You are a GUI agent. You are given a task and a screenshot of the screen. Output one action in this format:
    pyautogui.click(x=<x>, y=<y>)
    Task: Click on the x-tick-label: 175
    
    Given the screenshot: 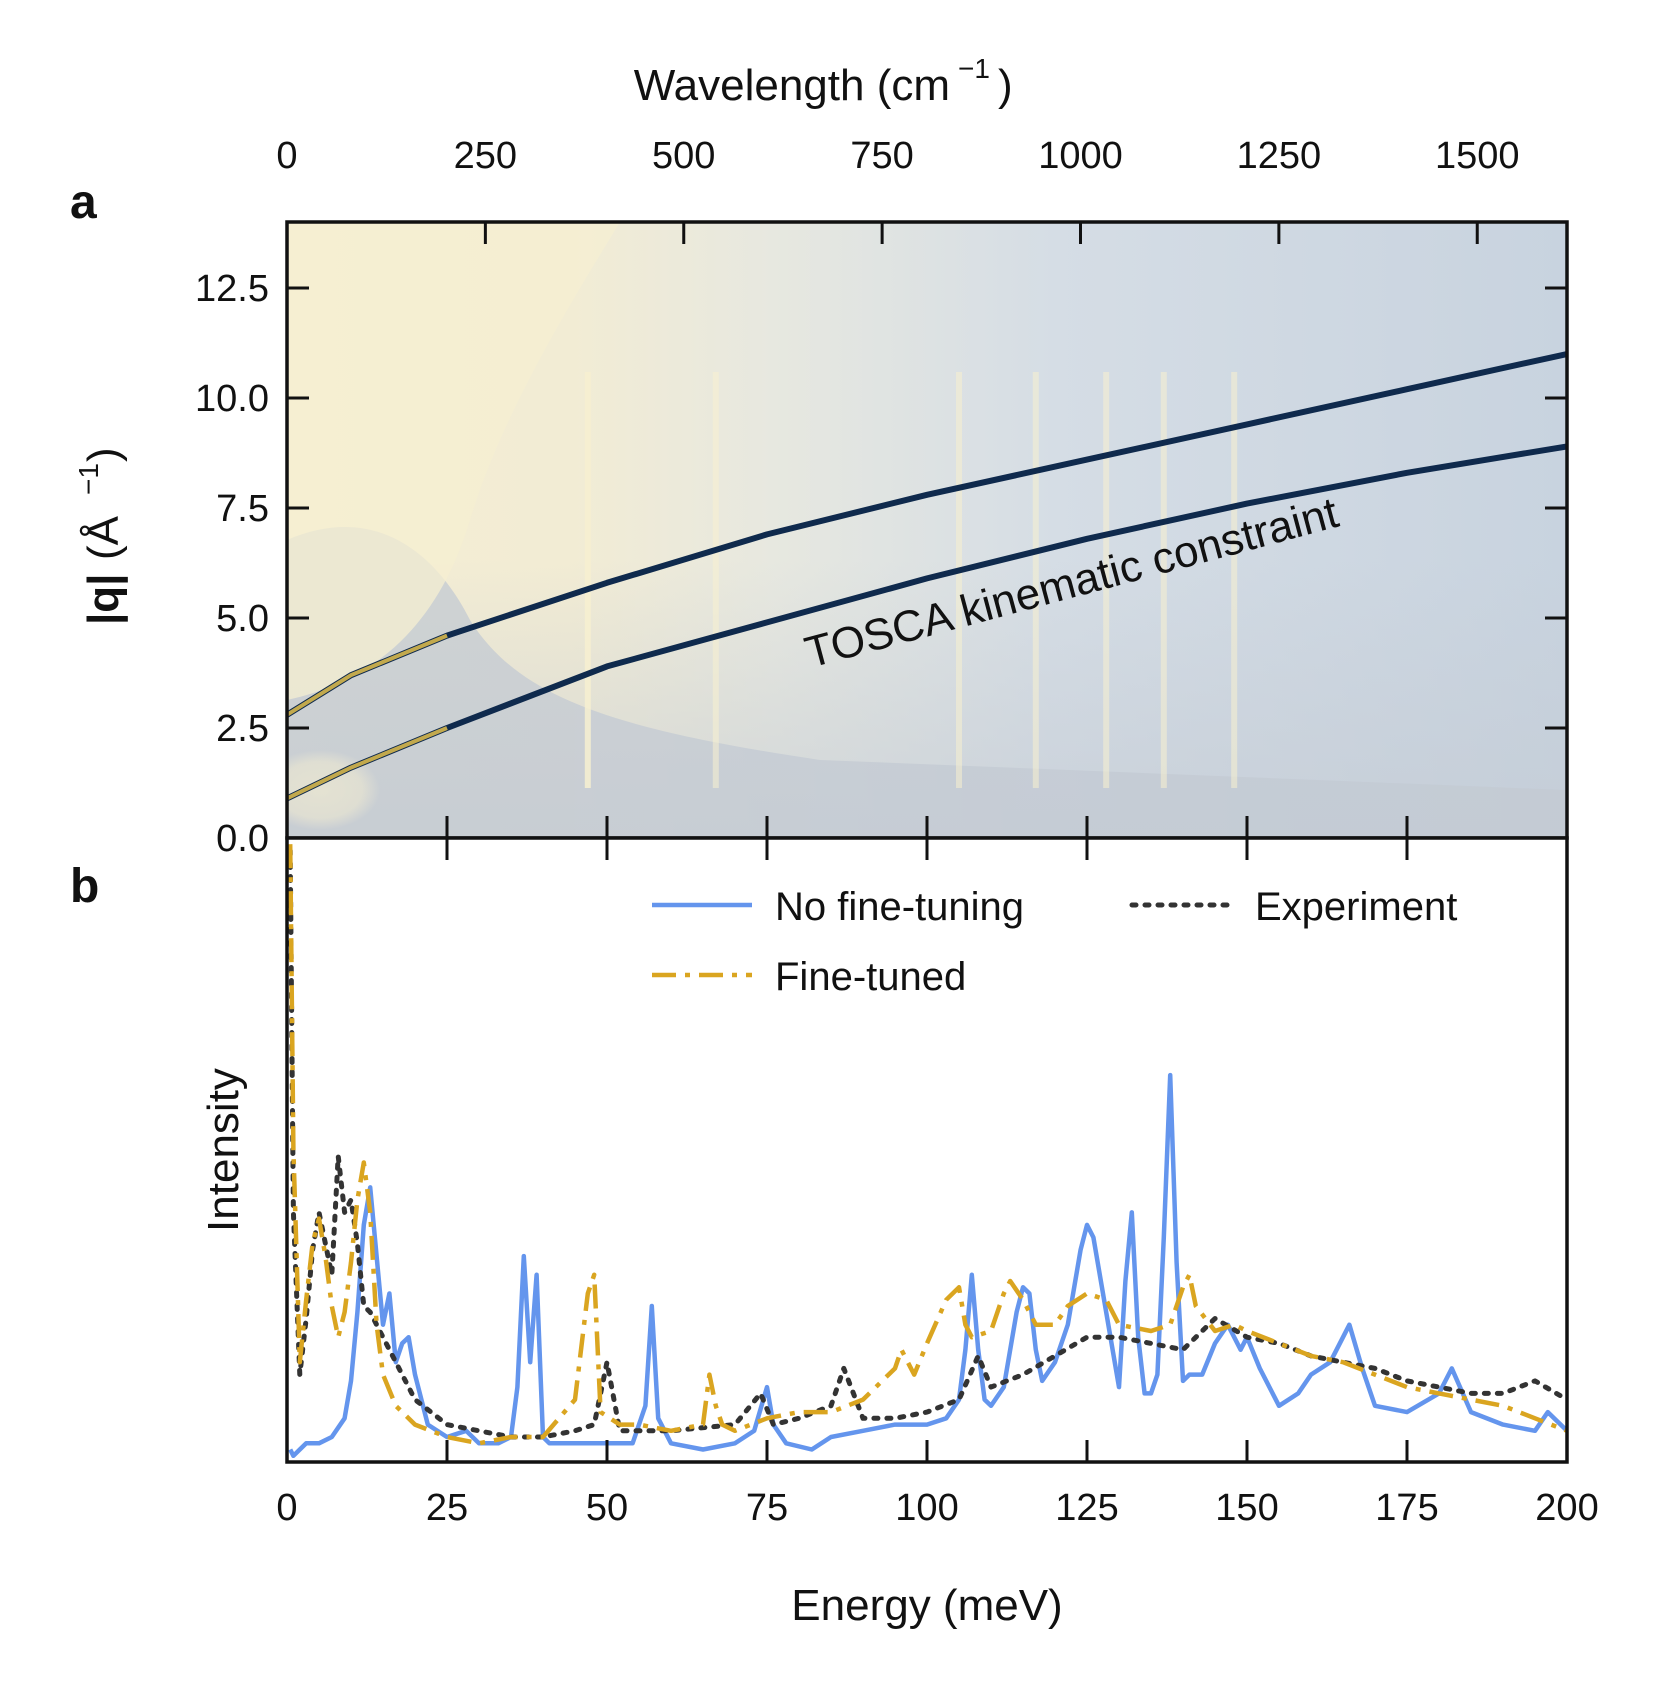 What is the action you would take?
    pyautogui.click(x=1406, y=1508)
    